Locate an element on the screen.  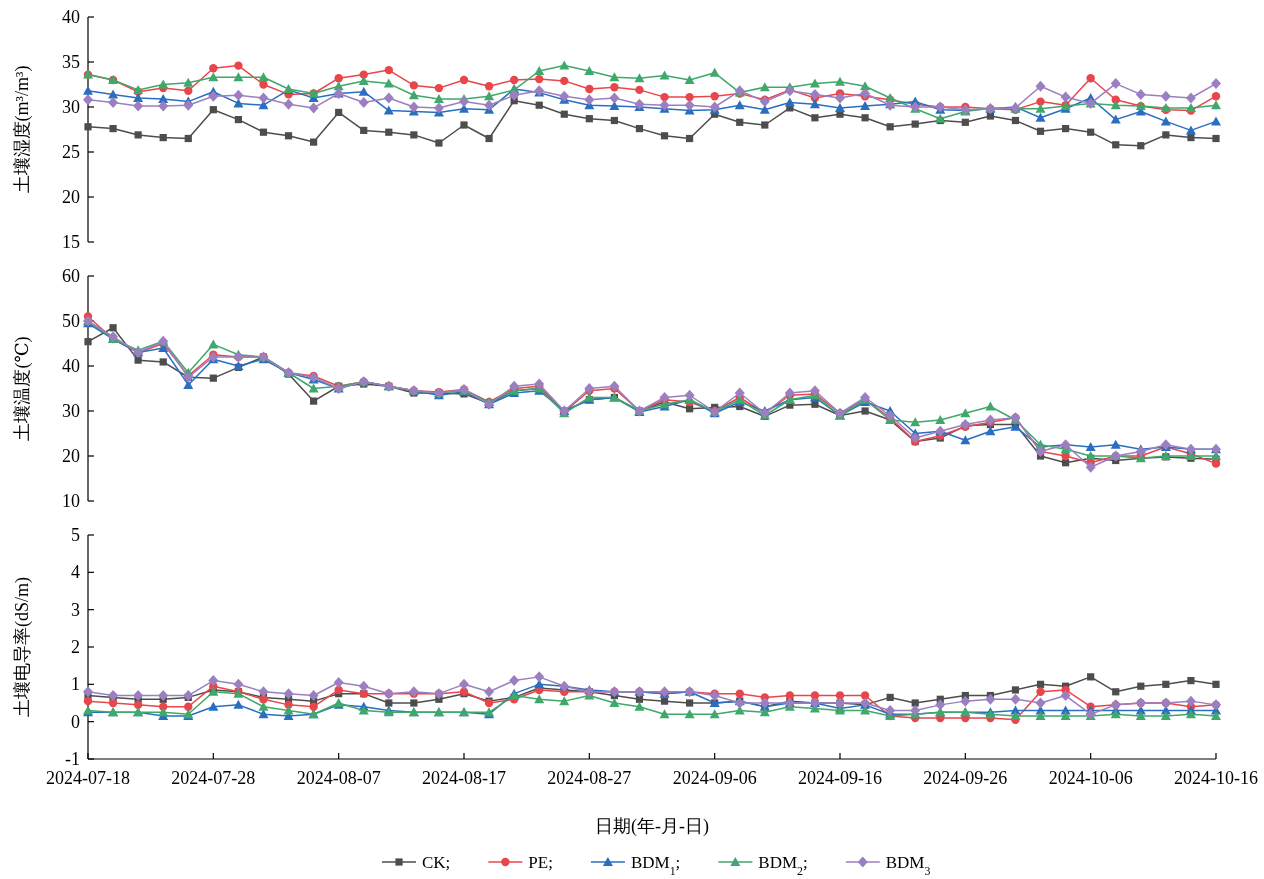
x-tick-label: 2024-09-06 is located at coordinates (714, 778).